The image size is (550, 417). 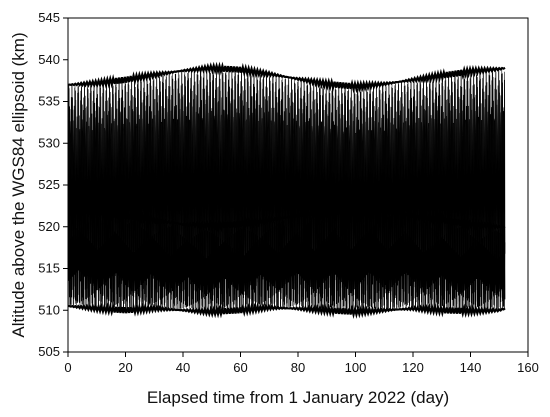 I want to click on y-tick-label: 505, so click(x=49, y=351).